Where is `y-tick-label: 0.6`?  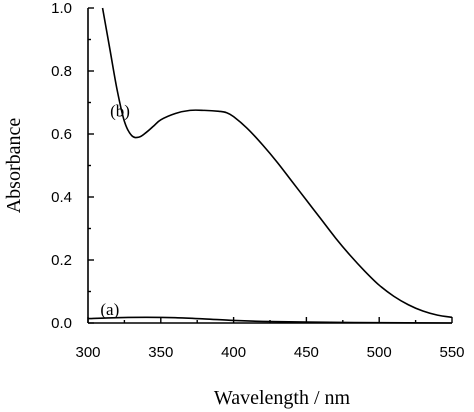 y-tick-label: 0.6 is located at coordinates (61, 134).